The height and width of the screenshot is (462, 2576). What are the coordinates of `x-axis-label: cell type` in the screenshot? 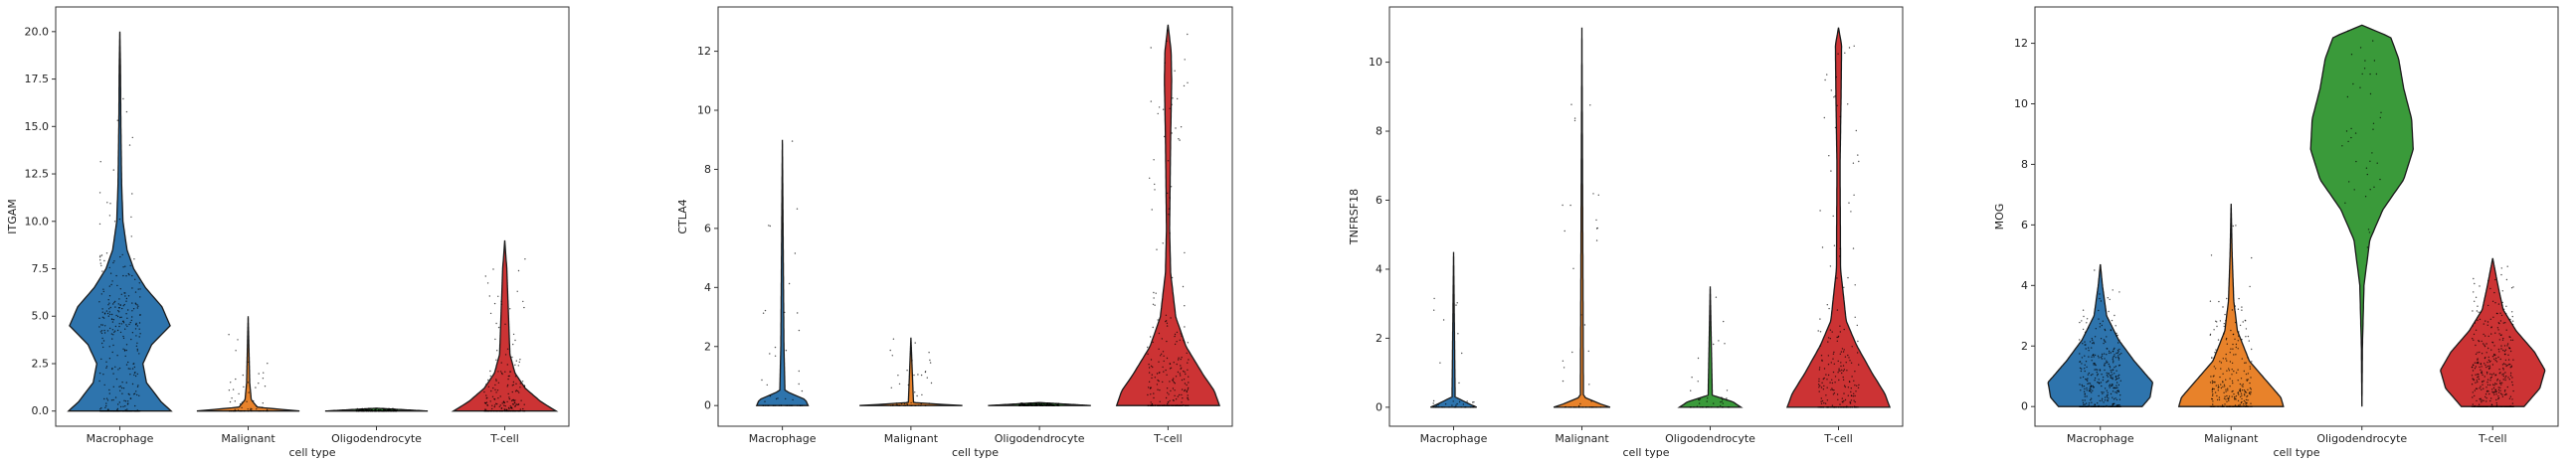 It's located at (2297, 453).